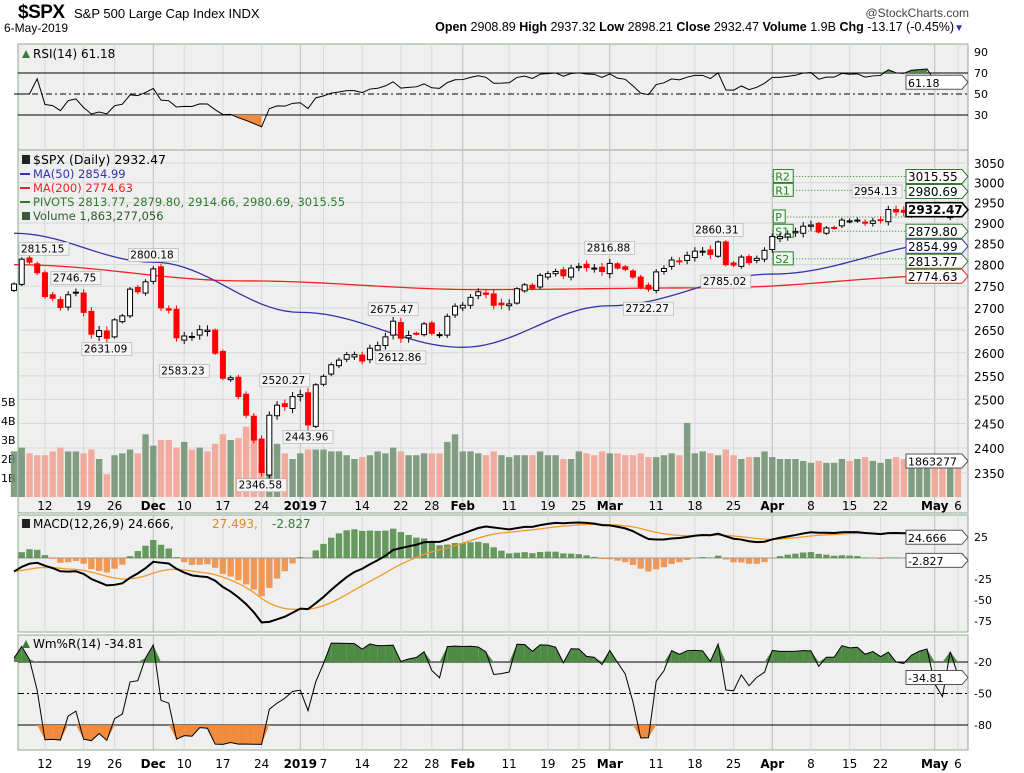 This screenshot has width=1024, height=773. I want to click on price-annotation: 2346.58, so click(260, 486).